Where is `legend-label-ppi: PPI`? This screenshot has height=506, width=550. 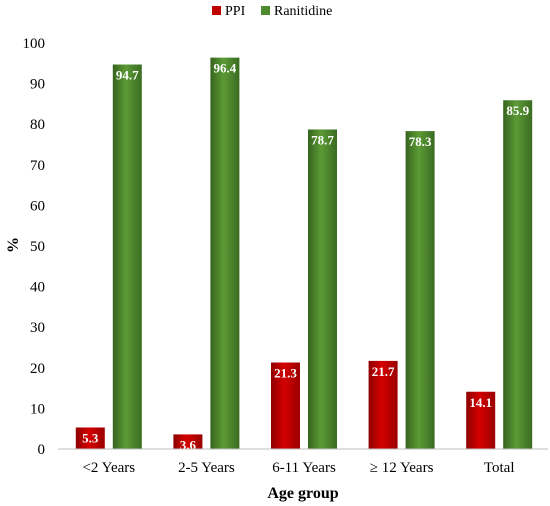
legend-label-ppi: PPI is located at coordinates (235, 11).